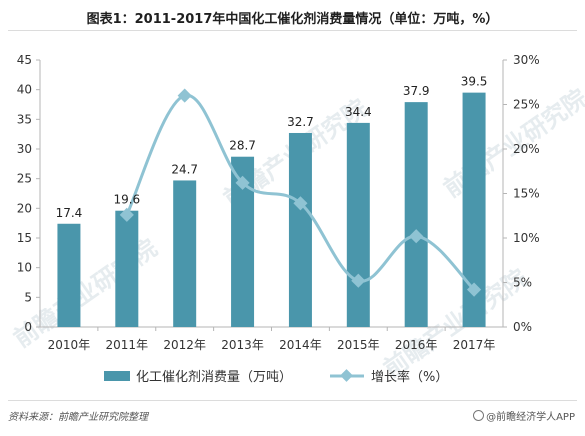 Image resolution: width=585 pixels, height=436 pixels. I want to click on legend-bar-swatch, so click(117, 376).